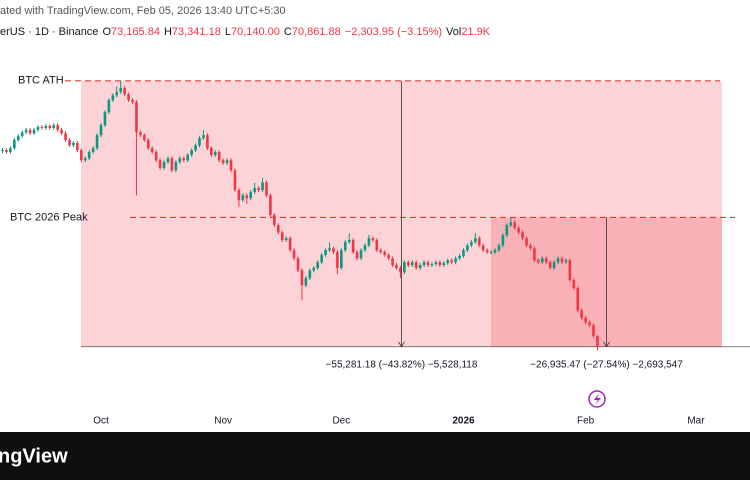 The height and width of the screenshot is (480, 750). What do you see at coordinates (606, 365) in the screenshot?
I see `measure-label: −26,935.47 (−27.54%) −2,693,547` at bounding box center [606, 365].